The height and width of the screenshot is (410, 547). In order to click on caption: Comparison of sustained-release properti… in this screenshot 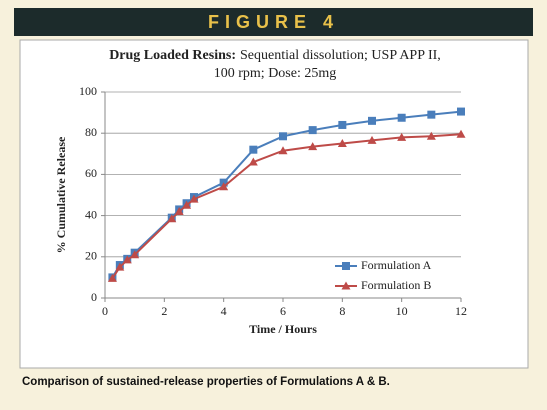, I will do `click(206, 382)`.